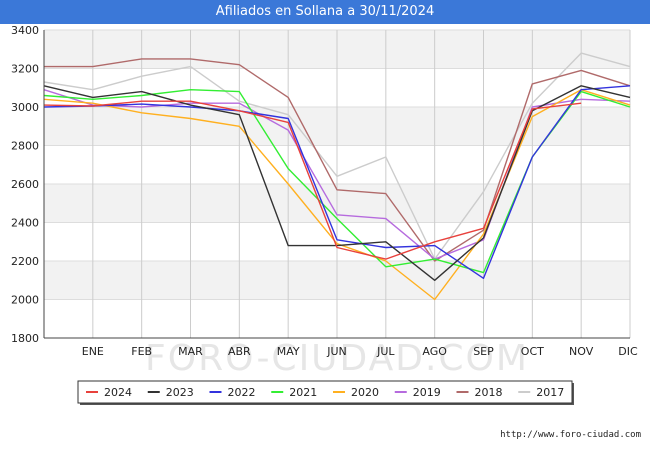  I want to click on x-tick-label: MAR, so click(190, 351).